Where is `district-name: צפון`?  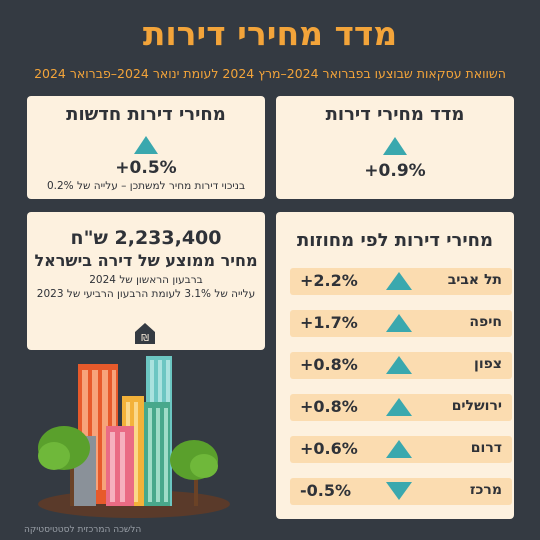 district-name: צפון is located at coordinates (488, 364).